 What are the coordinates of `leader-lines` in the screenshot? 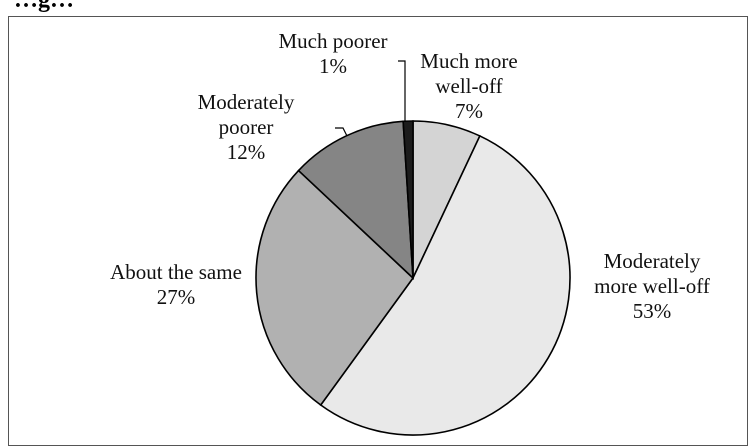 It's located at (370, 98).